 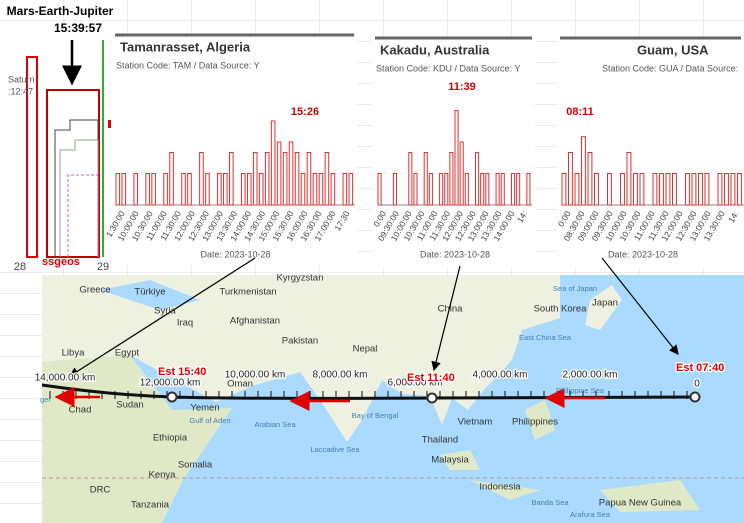 I want to click on distance-label: 0, so click(x=697, y=384).